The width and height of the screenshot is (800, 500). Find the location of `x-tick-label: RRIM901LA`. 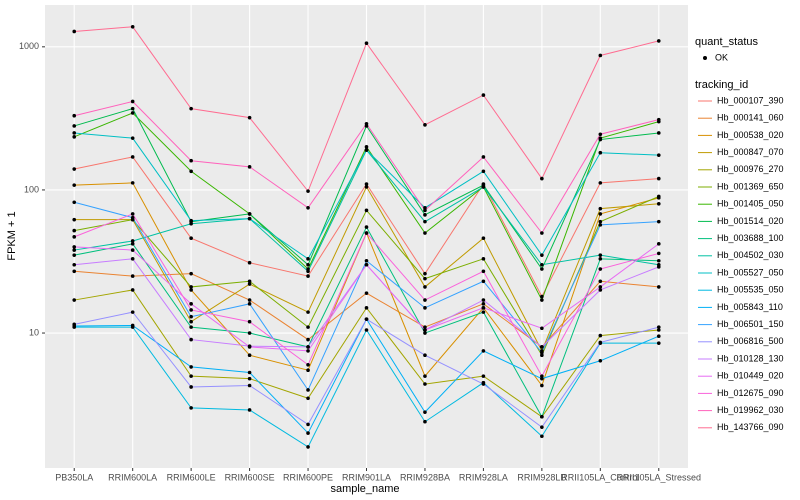

x-tick-label: RRIM901LA is located at coordinates (366, 477).